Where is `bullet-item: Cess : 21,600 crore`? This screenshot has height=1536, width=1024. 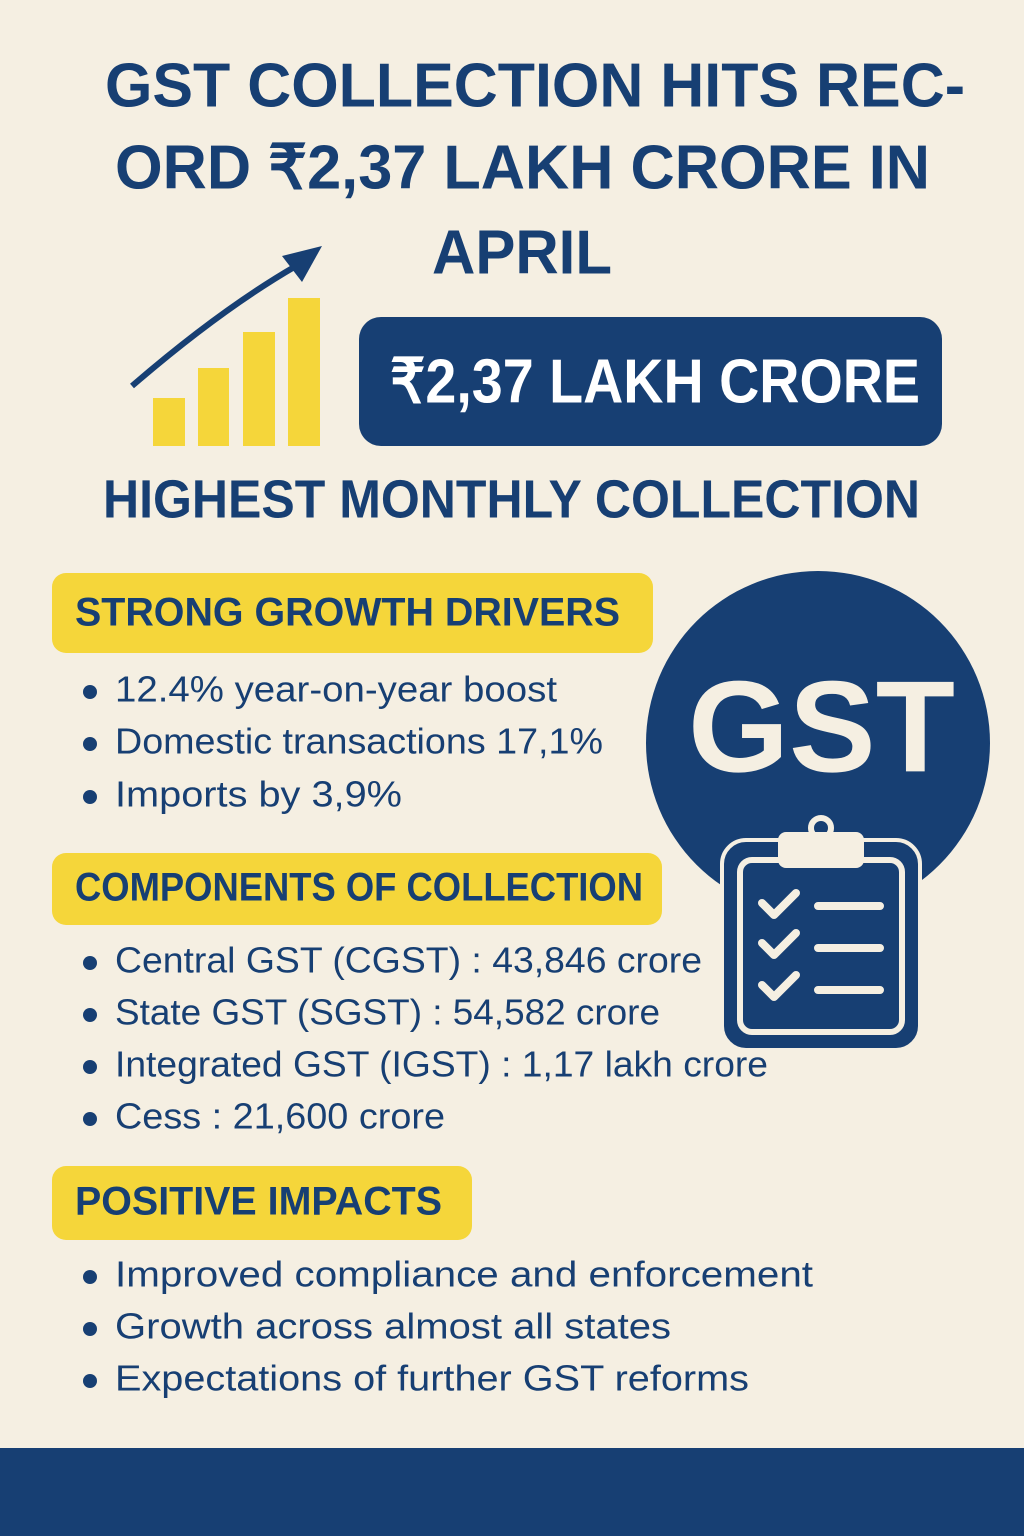
bullet-item: Cess : 21,600 crore is located at coordinates (280, 1116).